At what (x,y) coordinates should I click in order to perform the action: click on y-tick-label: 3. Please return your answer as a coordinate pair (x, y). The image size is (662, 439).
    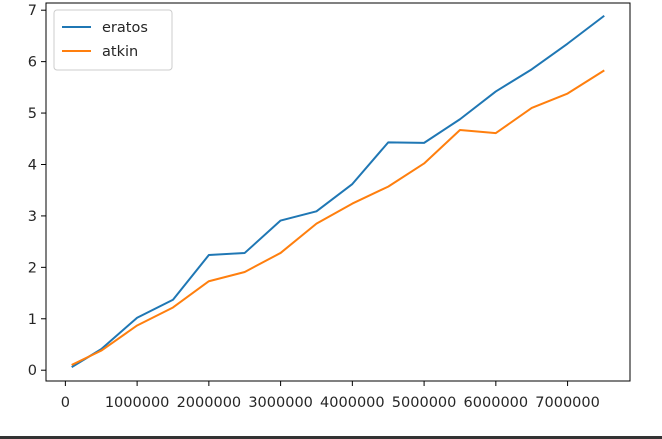
    Looking at the image, I should click on (32, 217).